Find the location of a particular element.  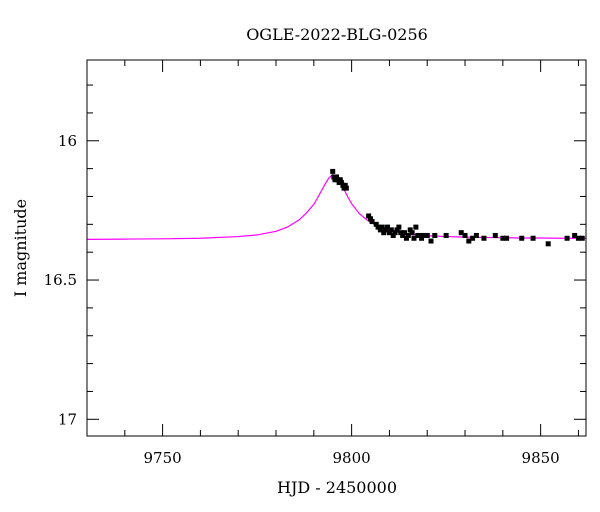

y-tick-label: 16.5 is located at coordinates (60, 280).